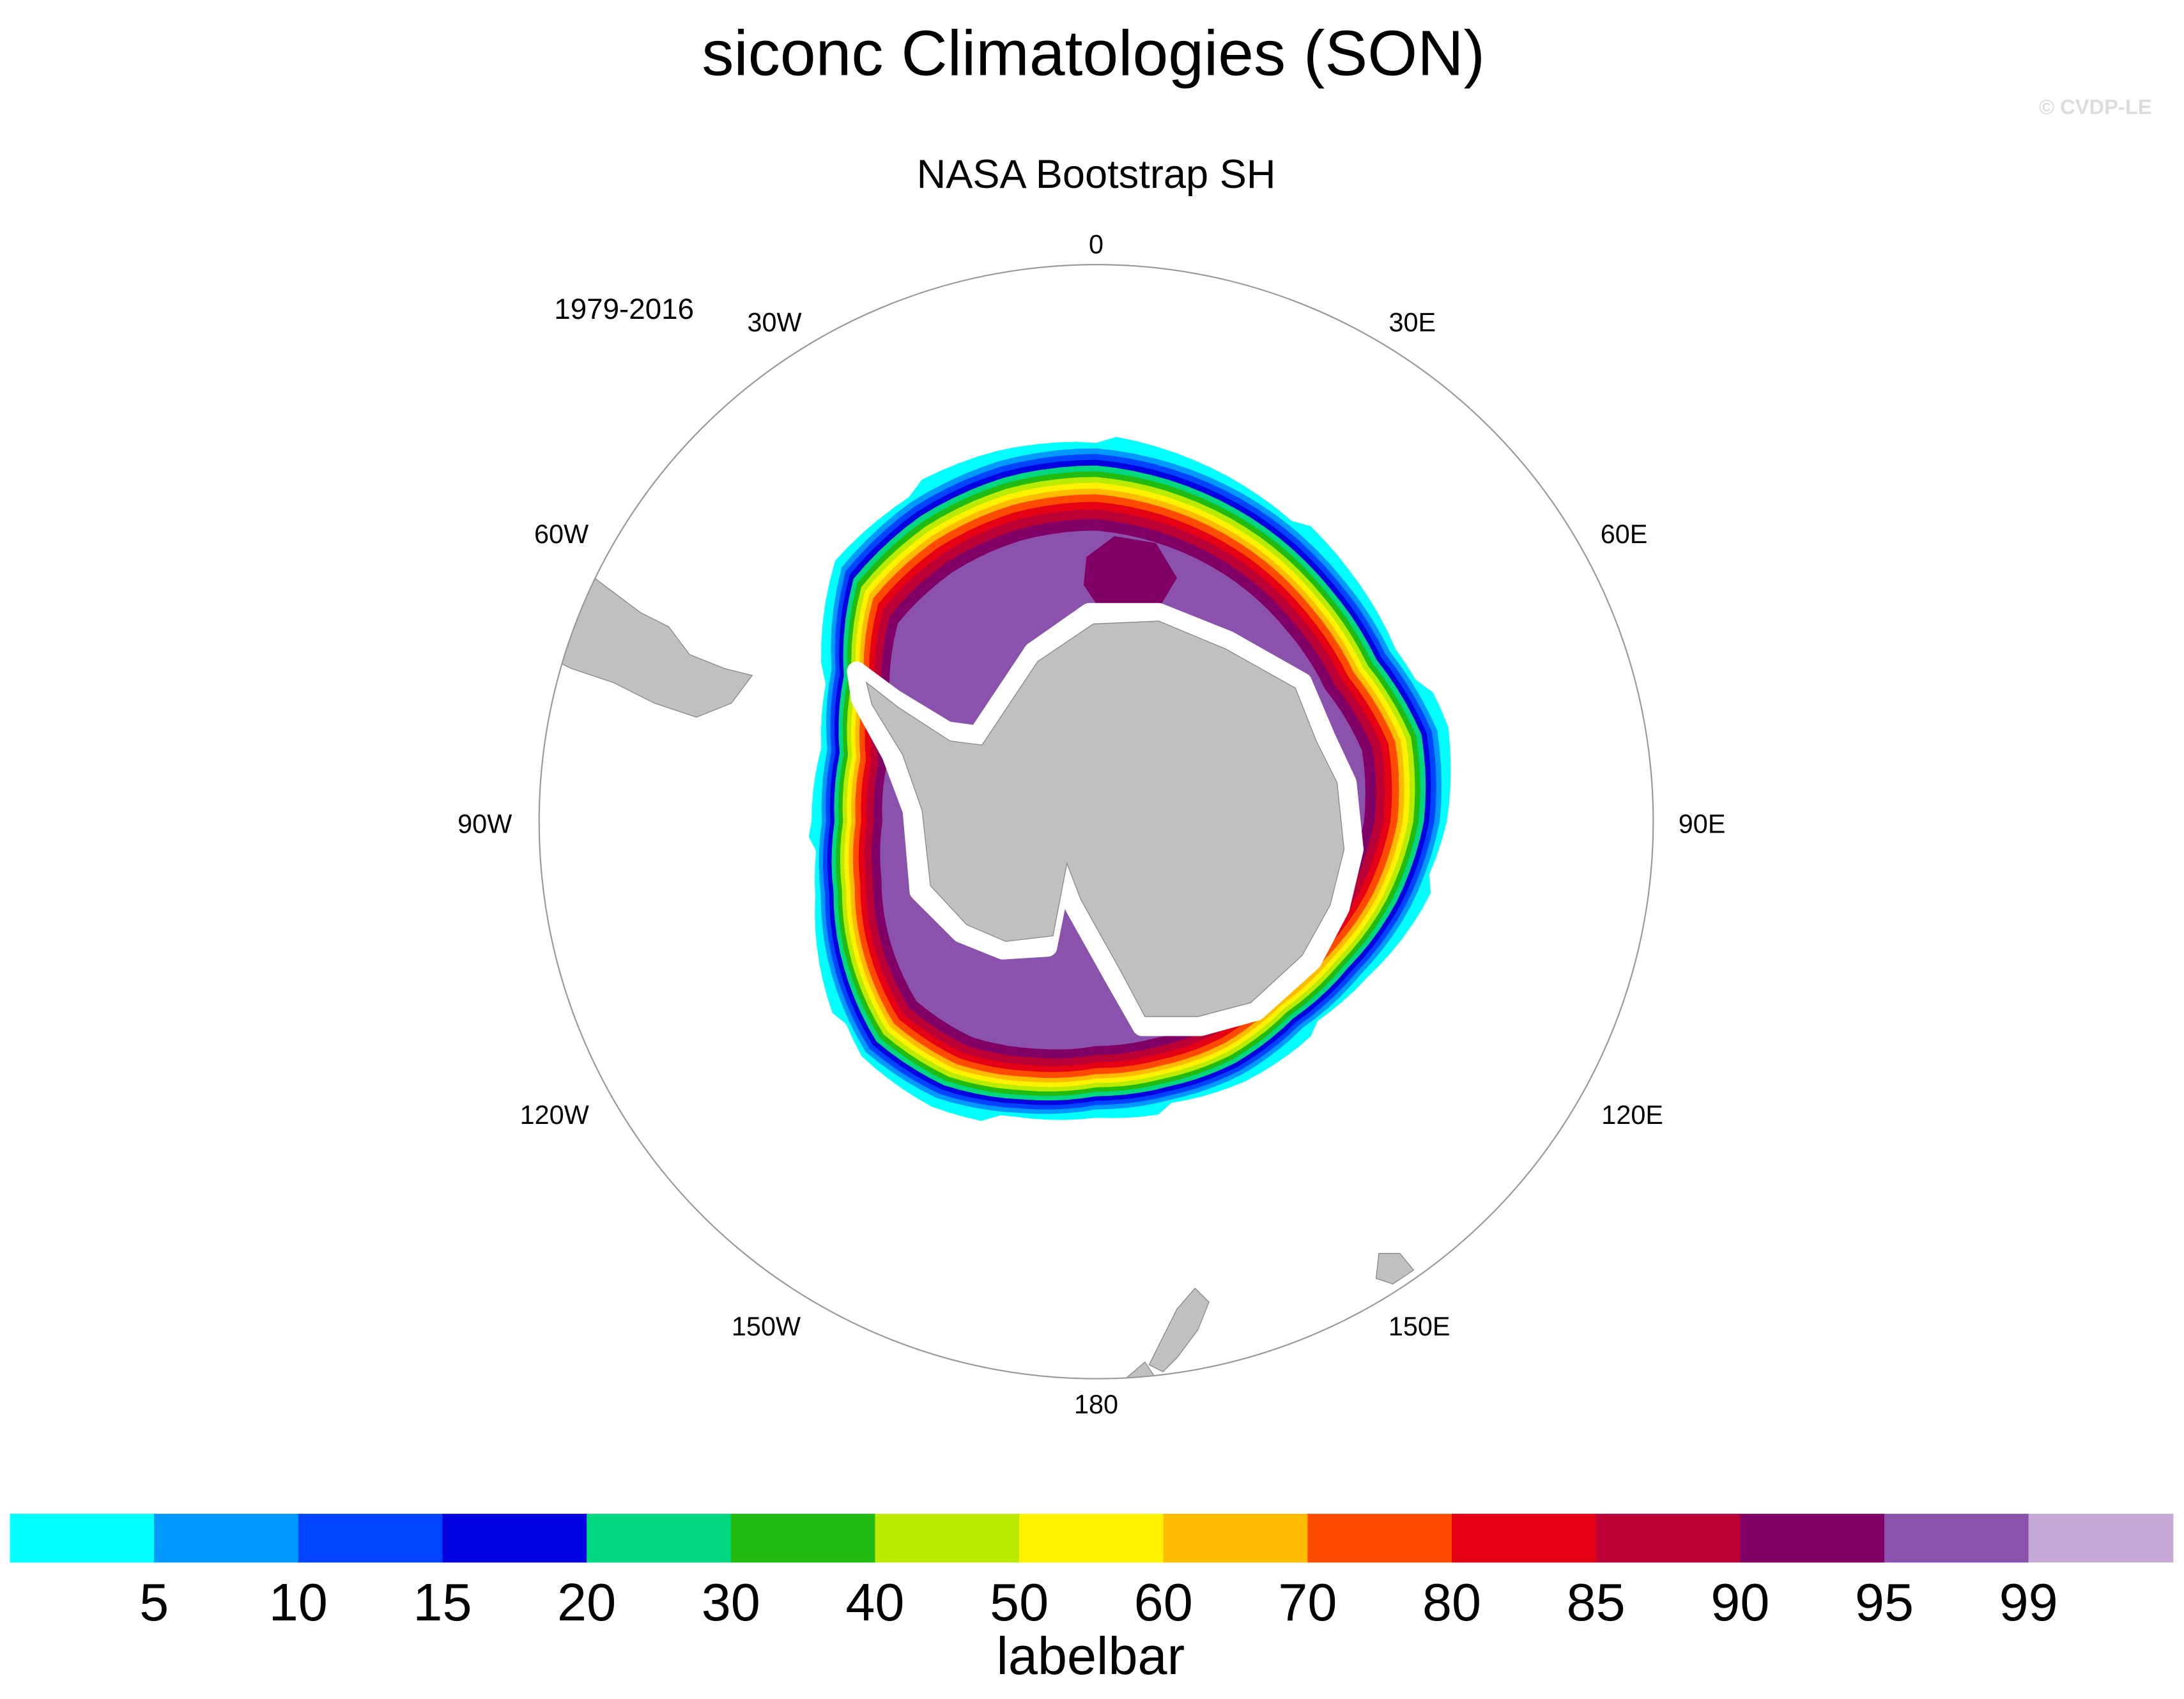  What do you see at coordinates (1740, 1602) in the screenshot?
I see `labelbar-tick-label: 90` at bounding box center [1740, 1602].